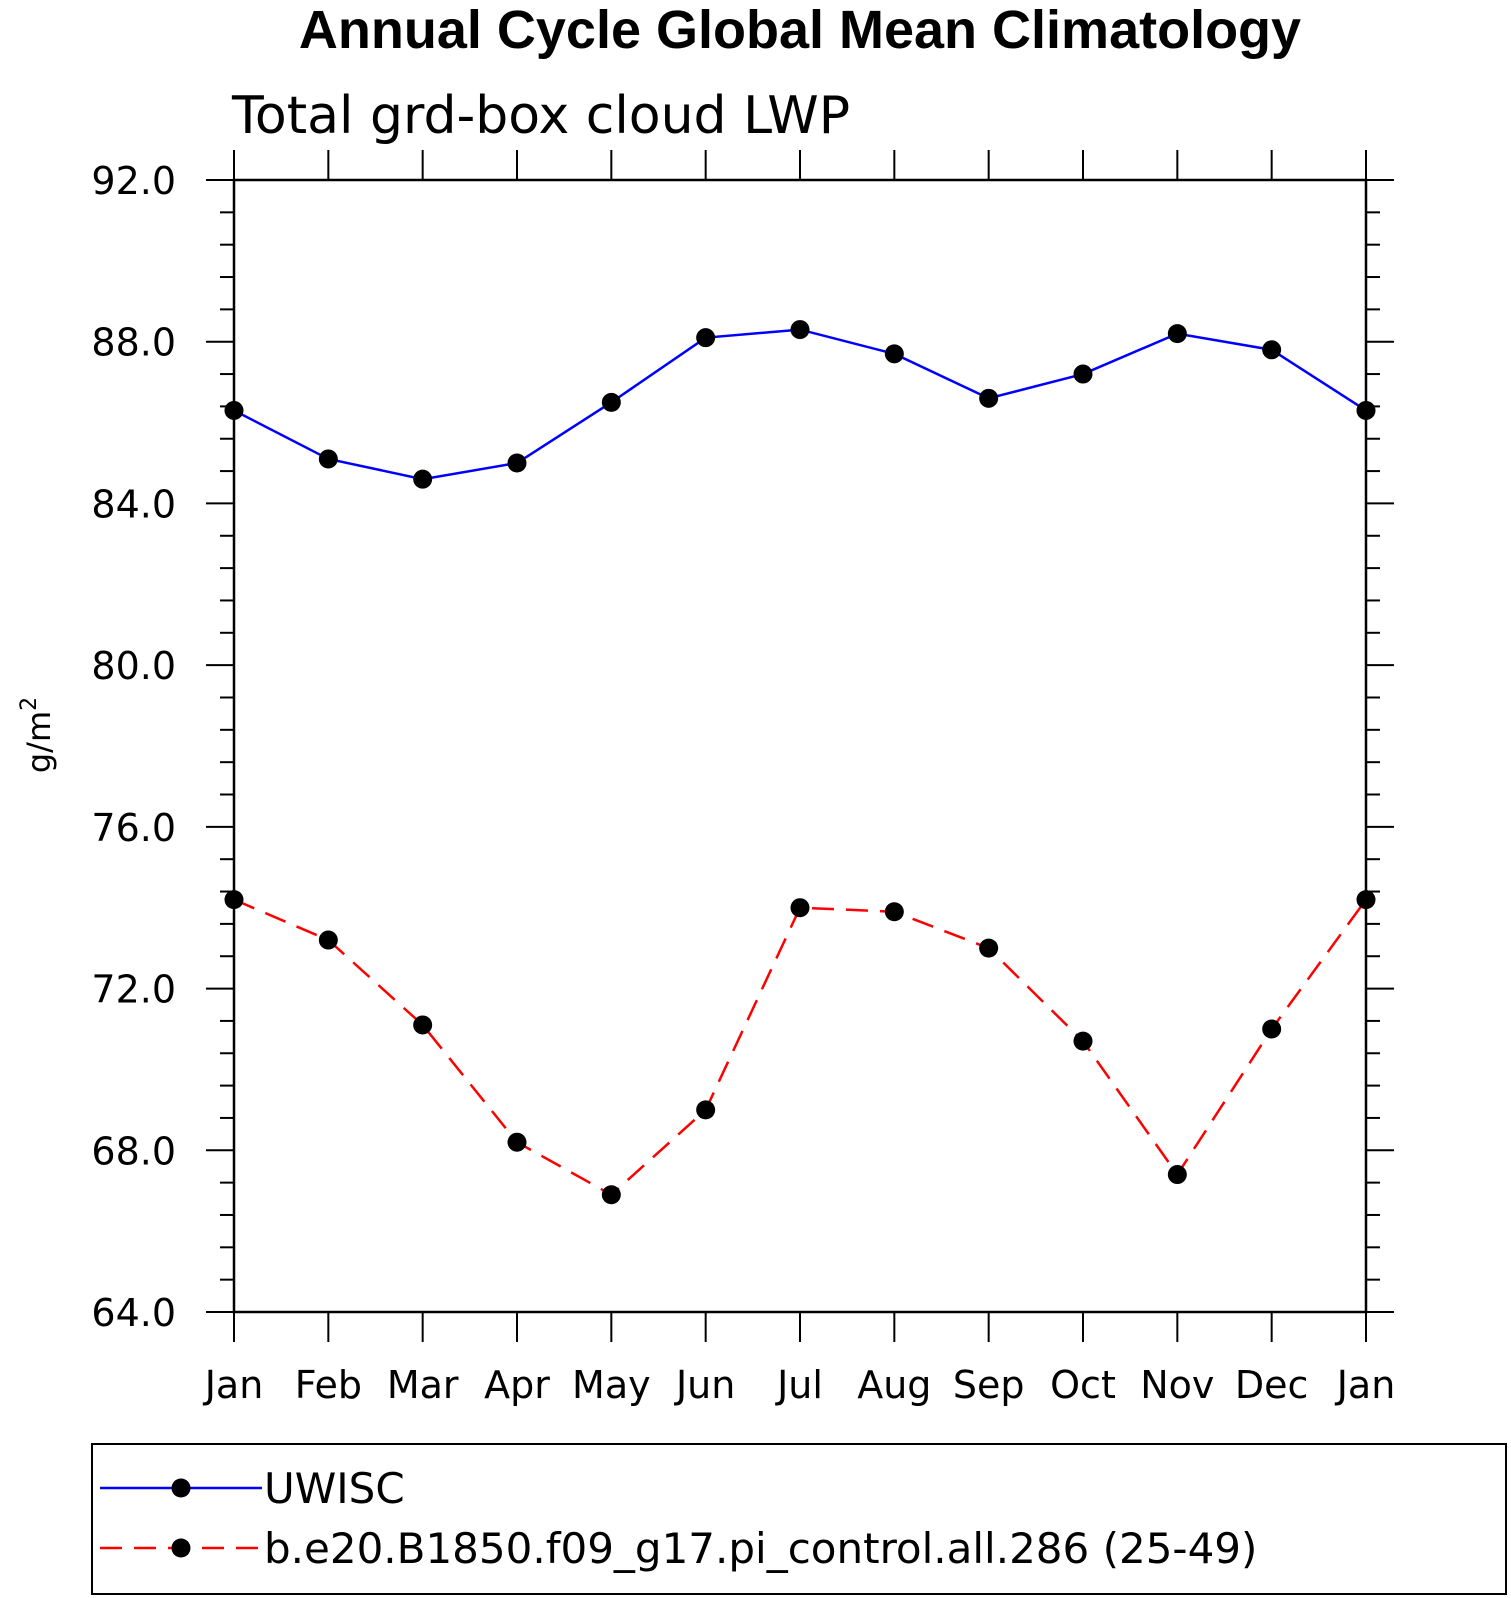 This screenshot has height=1598, width=1511. I want to click on x-tick-label: Jul, so click(799, 1385).